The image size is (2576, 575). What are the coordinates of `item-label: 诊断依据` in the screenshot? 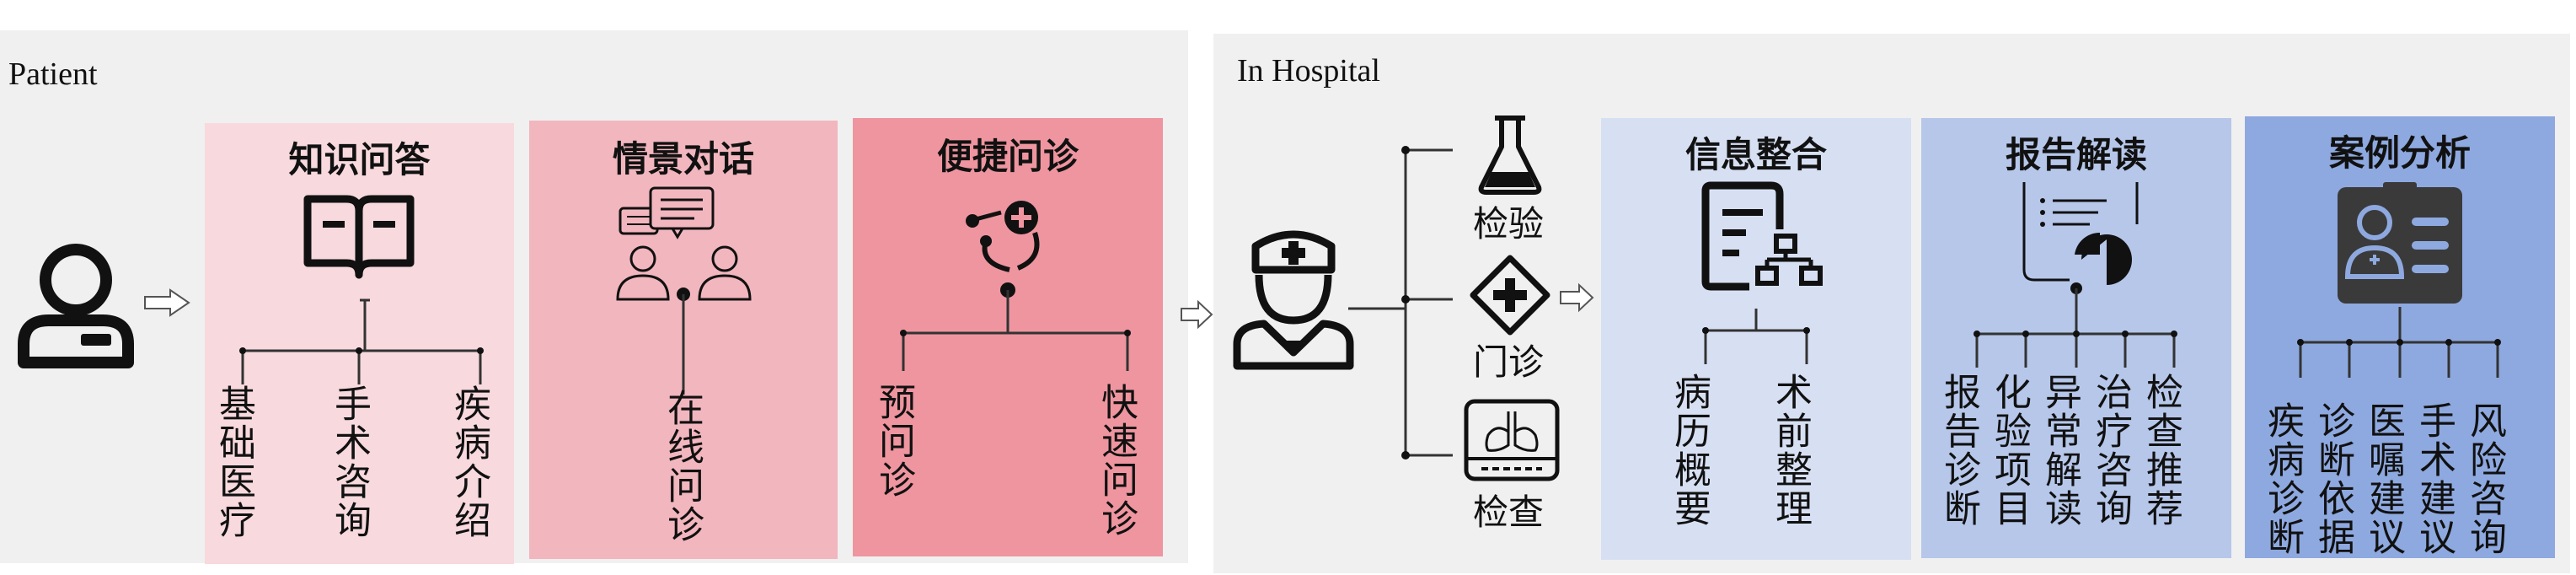 It's located at (2332, 478).